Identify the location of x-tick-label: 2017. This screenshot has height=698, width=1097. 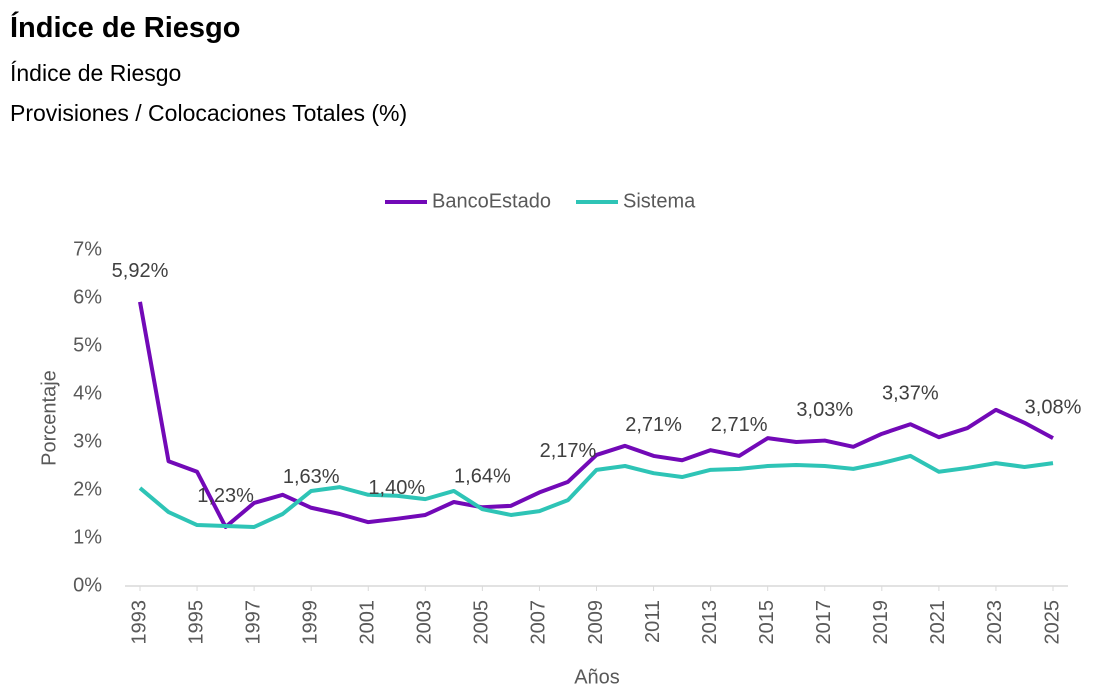
(824, 622).